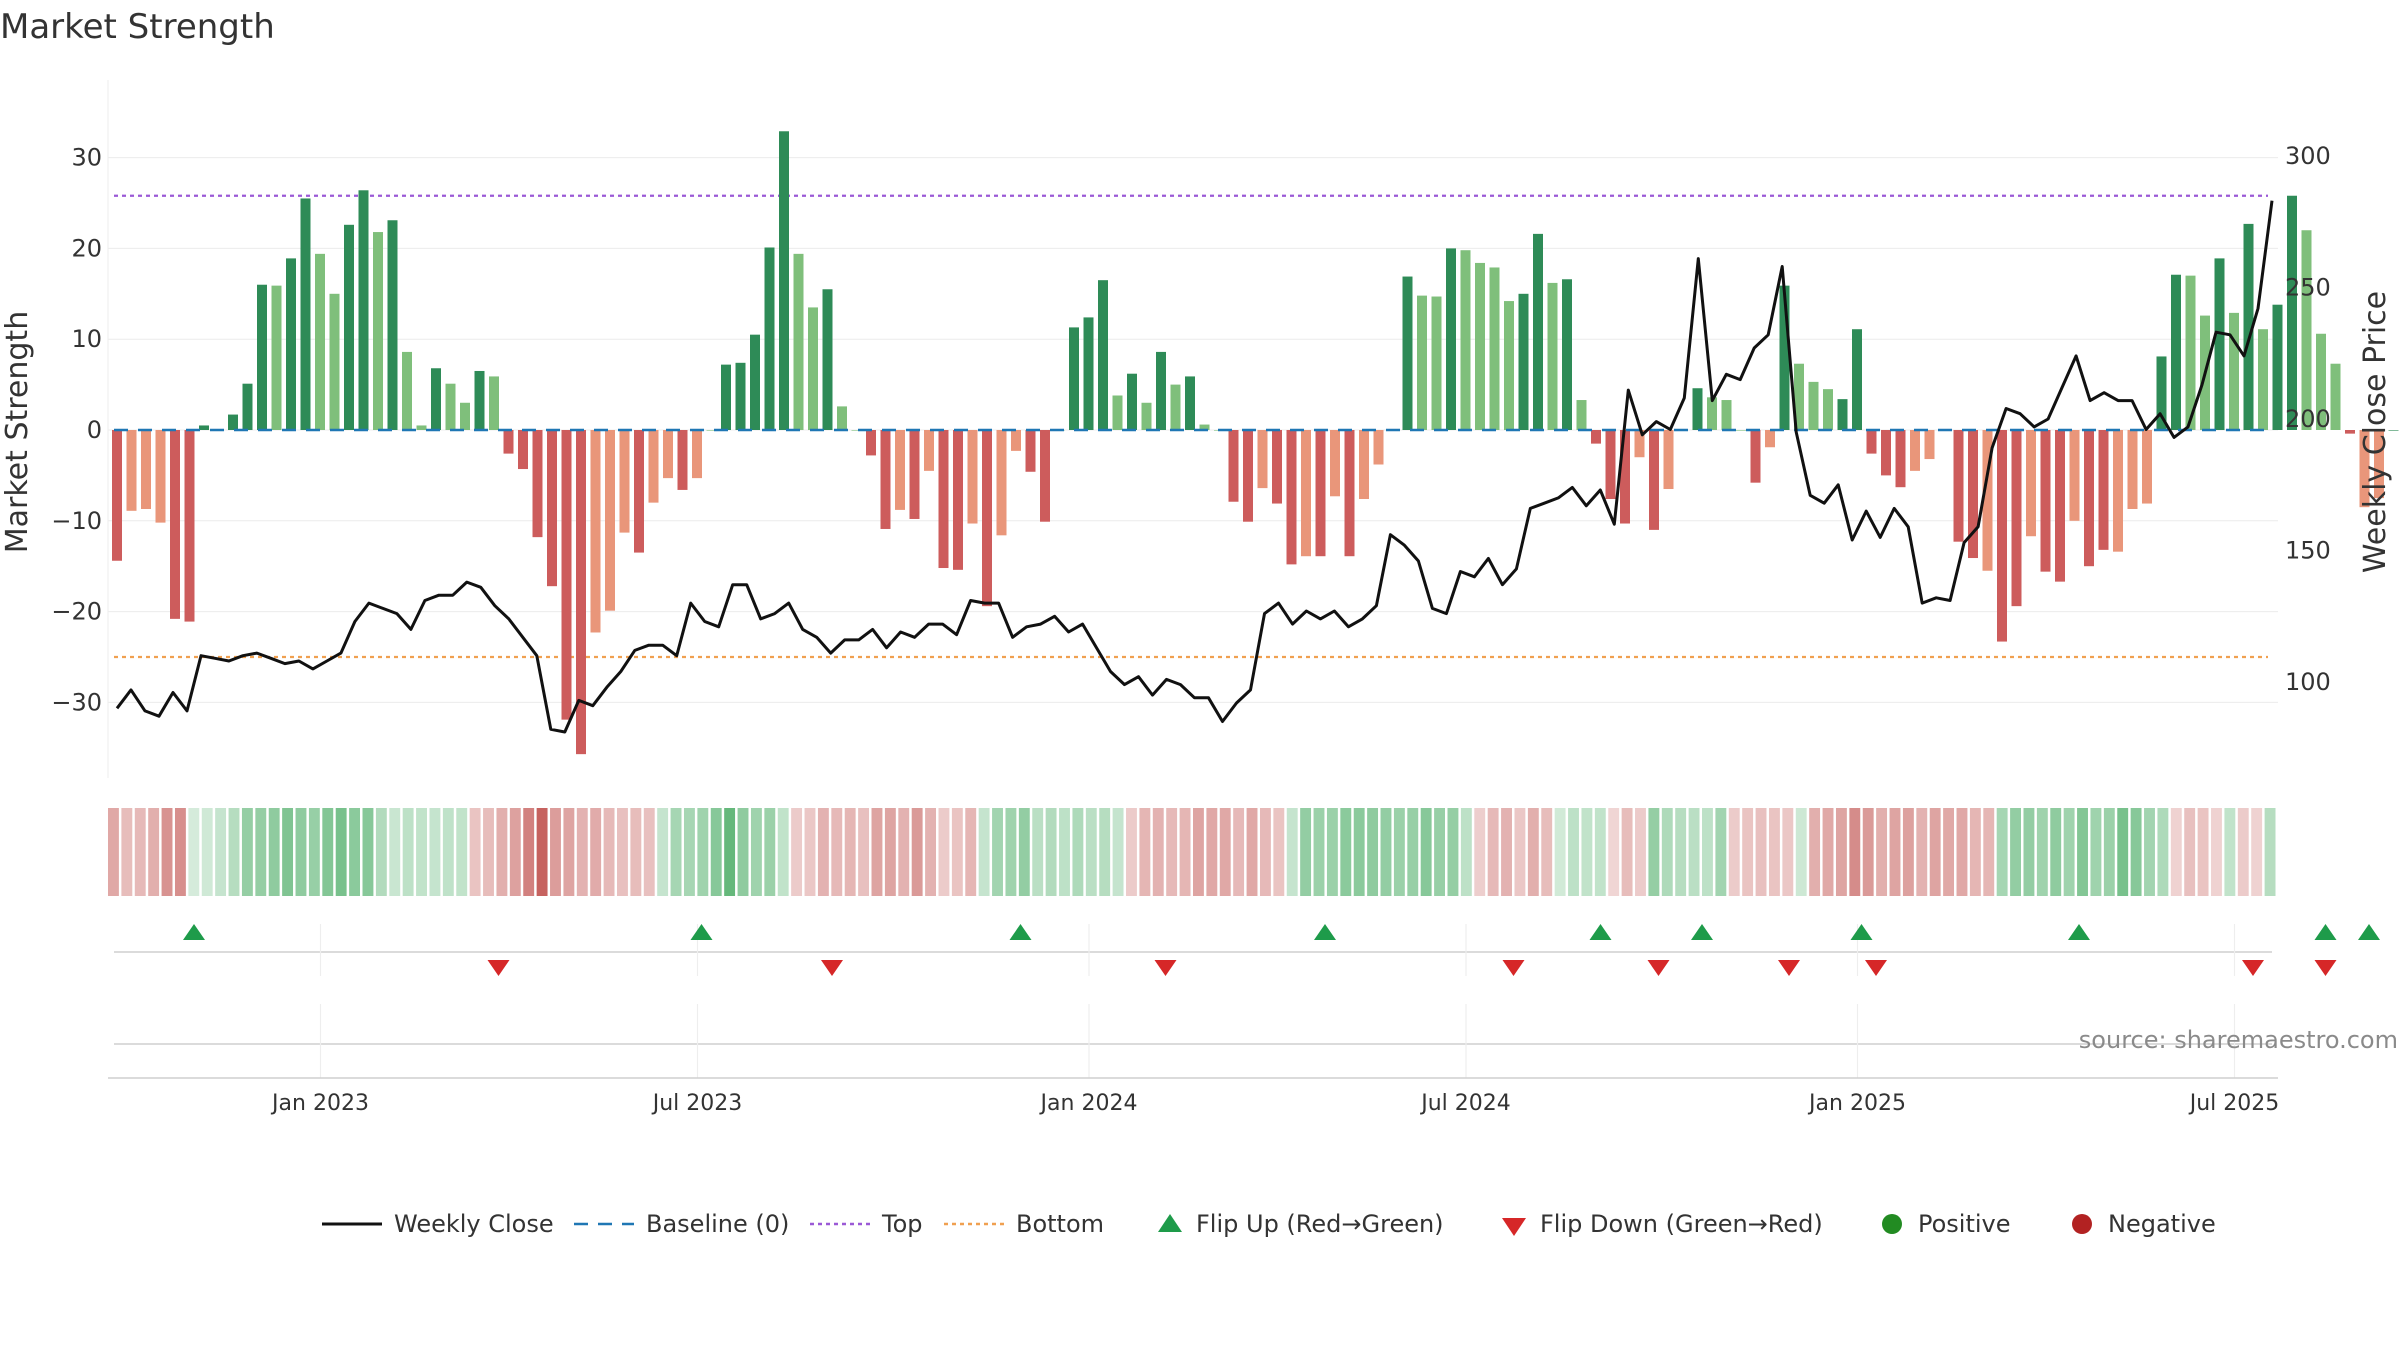 The width and height of the screenshot is (2400, 1350). What do you see at coordinates (2238, 1040) in the screenshot?
I see `source-label: source: sharemaestro.com` at bounding box center [2238, 1040].